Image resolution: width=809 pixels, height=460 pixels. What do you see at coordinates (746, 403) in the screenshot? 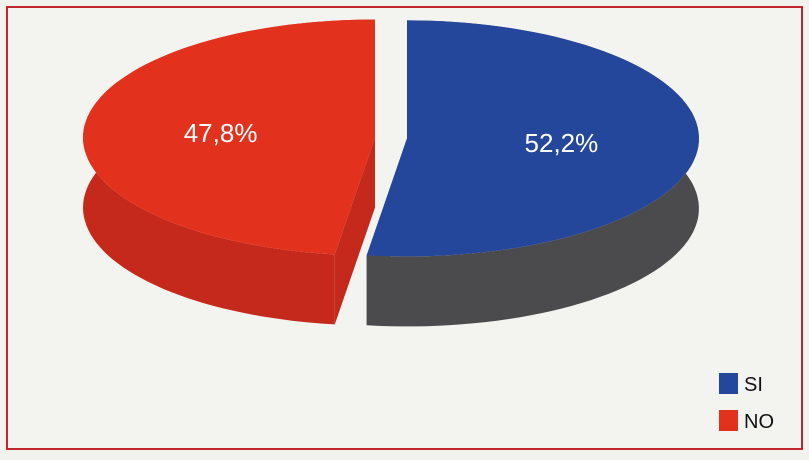
I see `legend: SI NO` at bounding box center [746, 403].